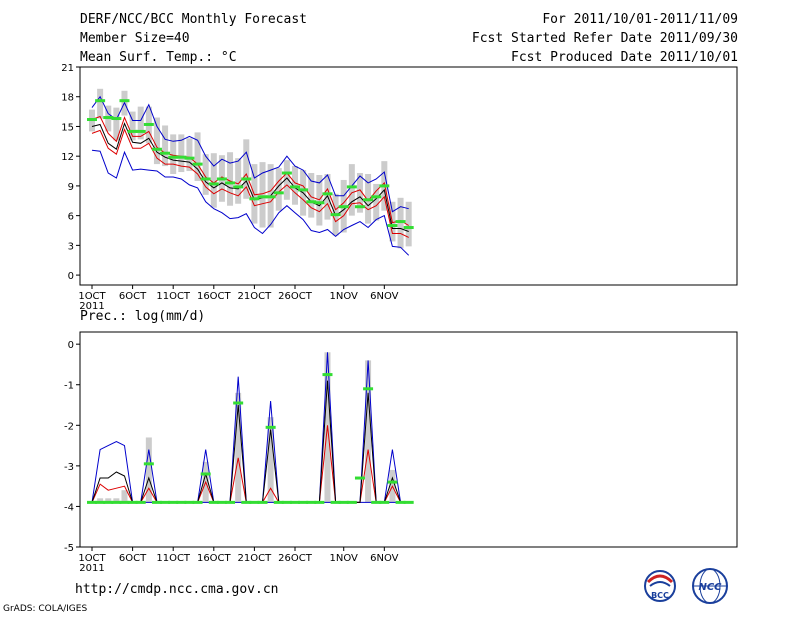 The image size is (800, 618). I want to click on temp-line-max, so click(250, 154).